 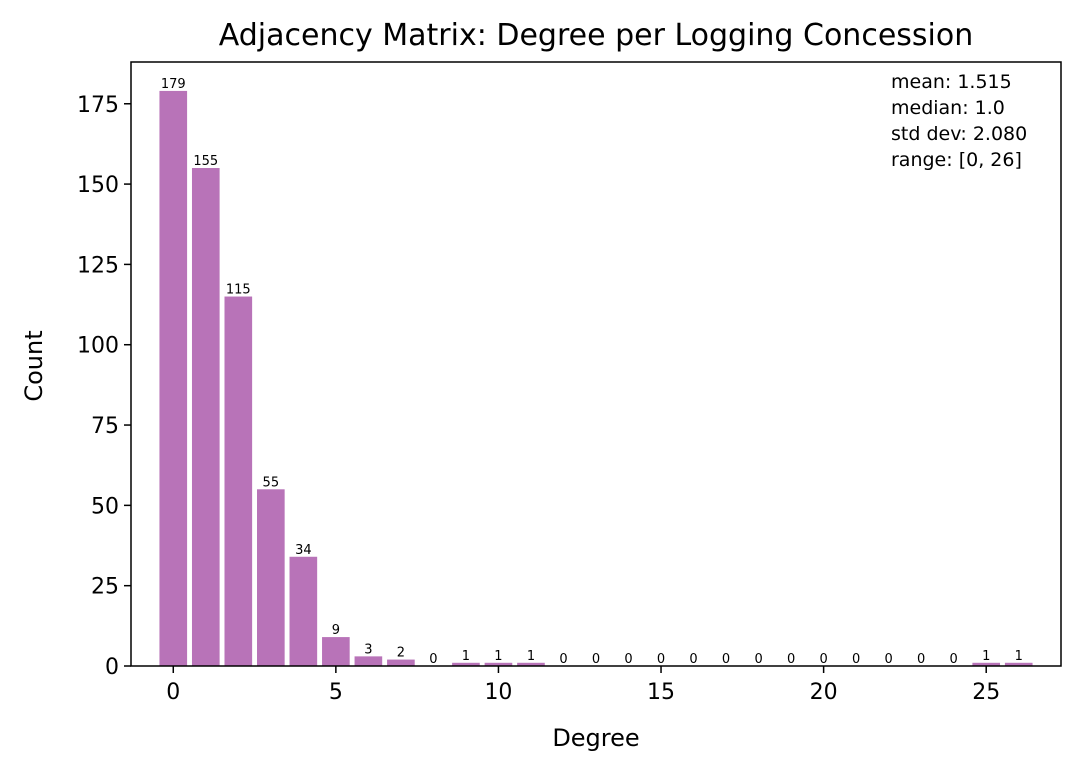 I want to click on stats-line: median: 1.0, so click(x=948, y=108).